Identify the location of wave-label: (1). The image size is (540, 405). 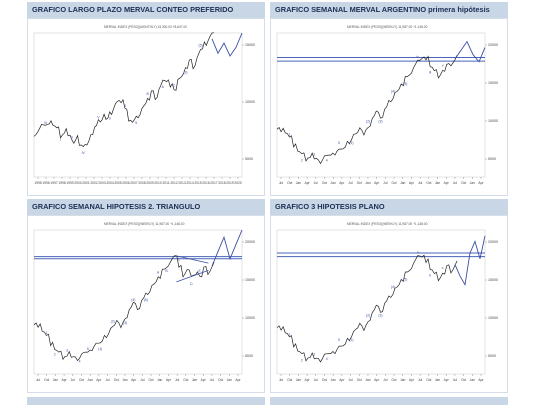
(351, 143).